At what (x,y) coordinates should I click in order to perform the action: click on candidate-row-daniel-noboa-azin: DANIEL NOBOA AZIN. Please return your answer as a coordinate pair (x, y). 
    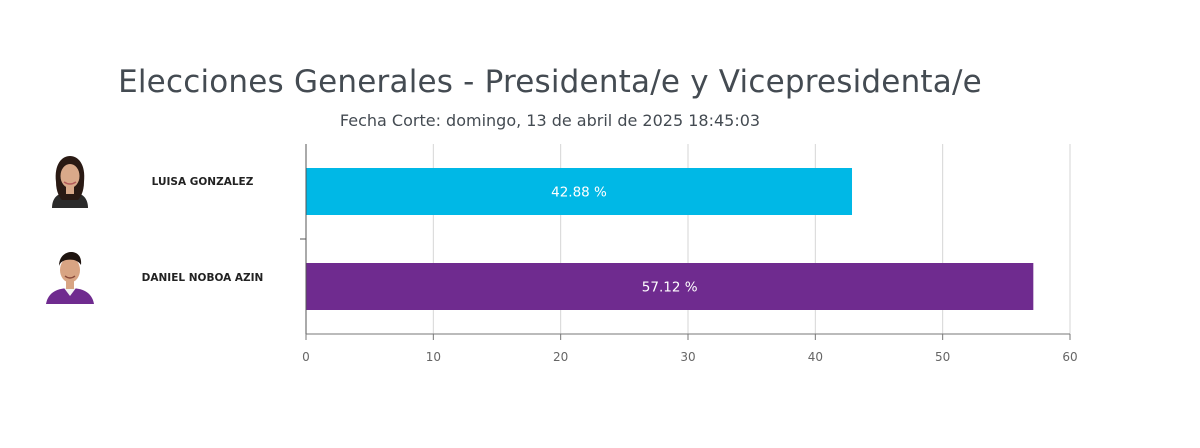
    Looking at the image, I should click on (165, 278).